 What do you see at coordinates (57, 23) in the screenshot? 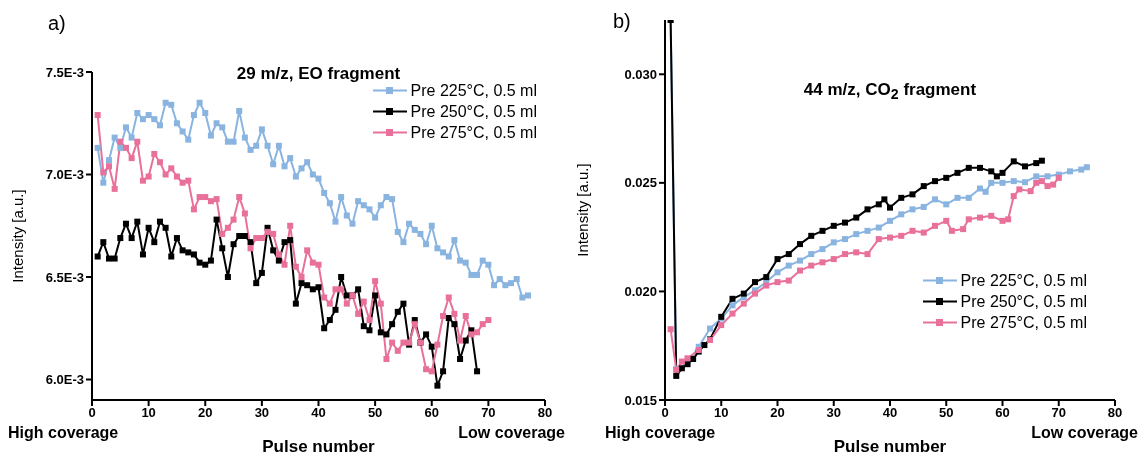
I see `text: a)` at bounding box center [57, 23].